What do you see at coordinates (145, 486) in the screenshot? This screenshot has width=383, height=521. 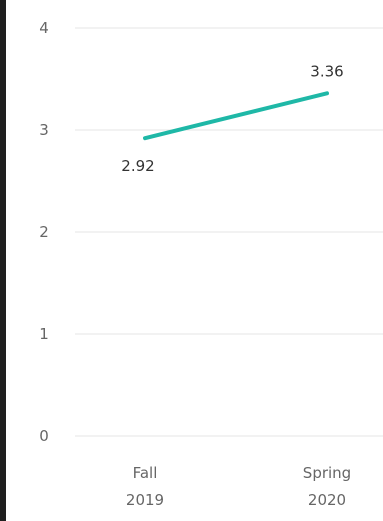 I see `x-tick-label: Fall 2019` at bounding box center [145, 486].